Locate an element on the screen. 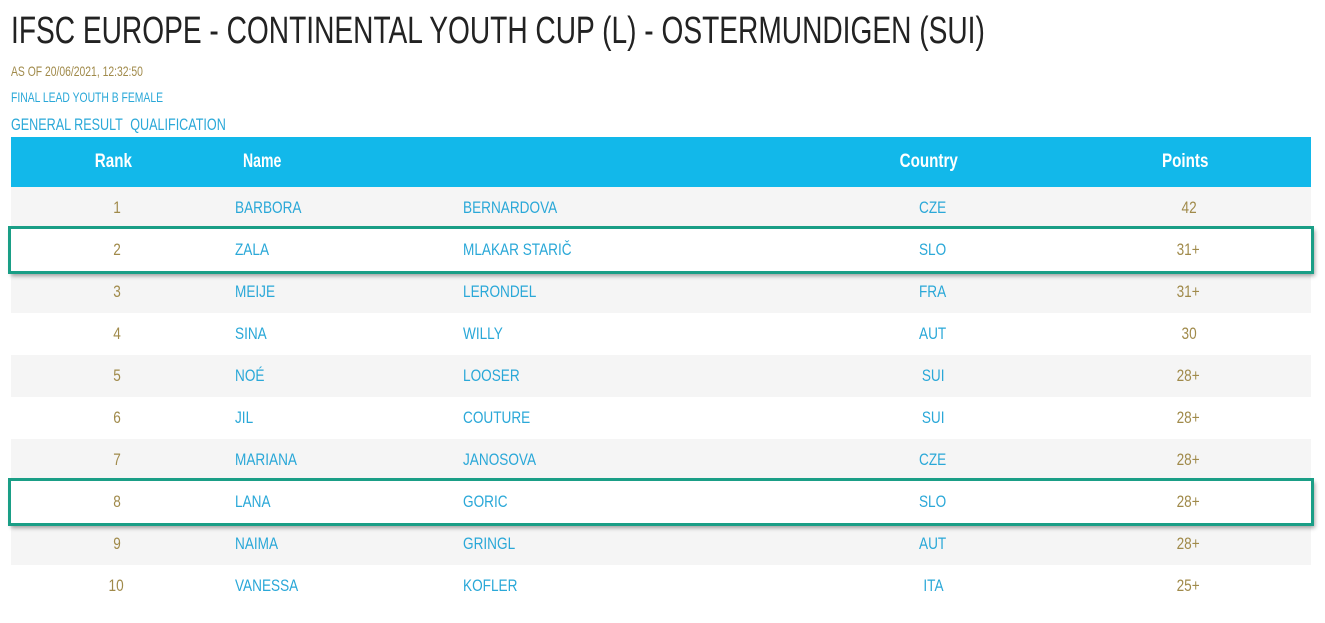 The height and width of the screenshot is (623, 1325). first-name: VANESSA is located at coordinates (274, 586).